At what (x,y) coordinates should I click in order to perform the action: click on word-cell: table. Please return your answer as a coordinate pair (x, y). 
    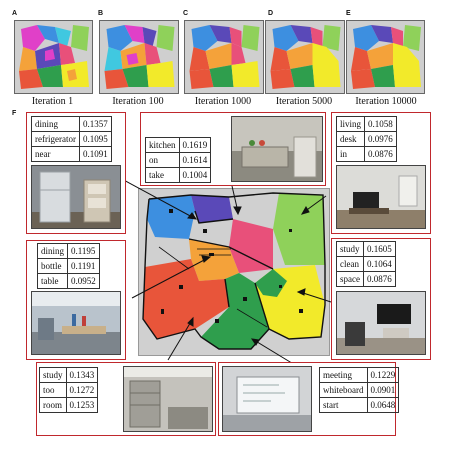
    Looking at the image, I should click on (52, 281).